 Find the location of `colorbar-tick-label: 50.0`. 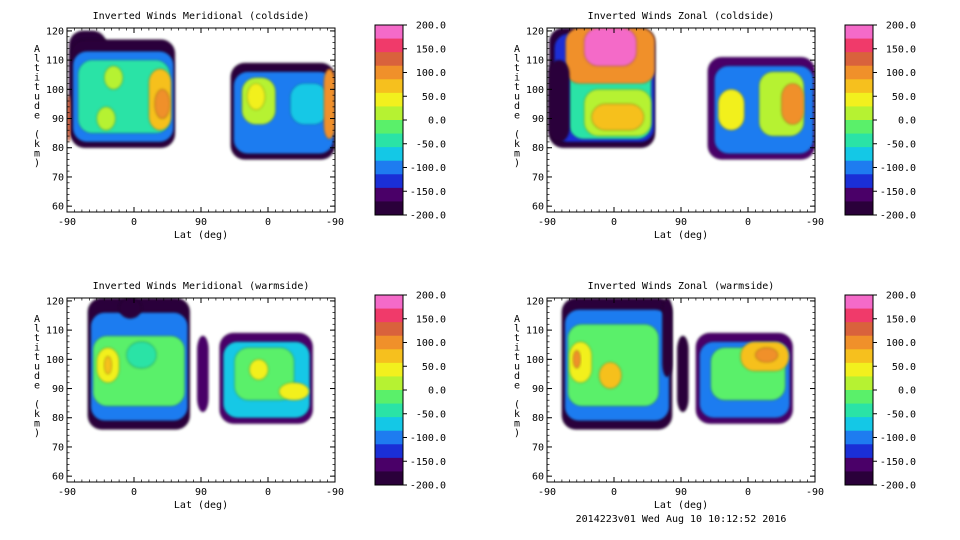

colorbar-tick-label: 50.0 is located at coordinates (434, 97).